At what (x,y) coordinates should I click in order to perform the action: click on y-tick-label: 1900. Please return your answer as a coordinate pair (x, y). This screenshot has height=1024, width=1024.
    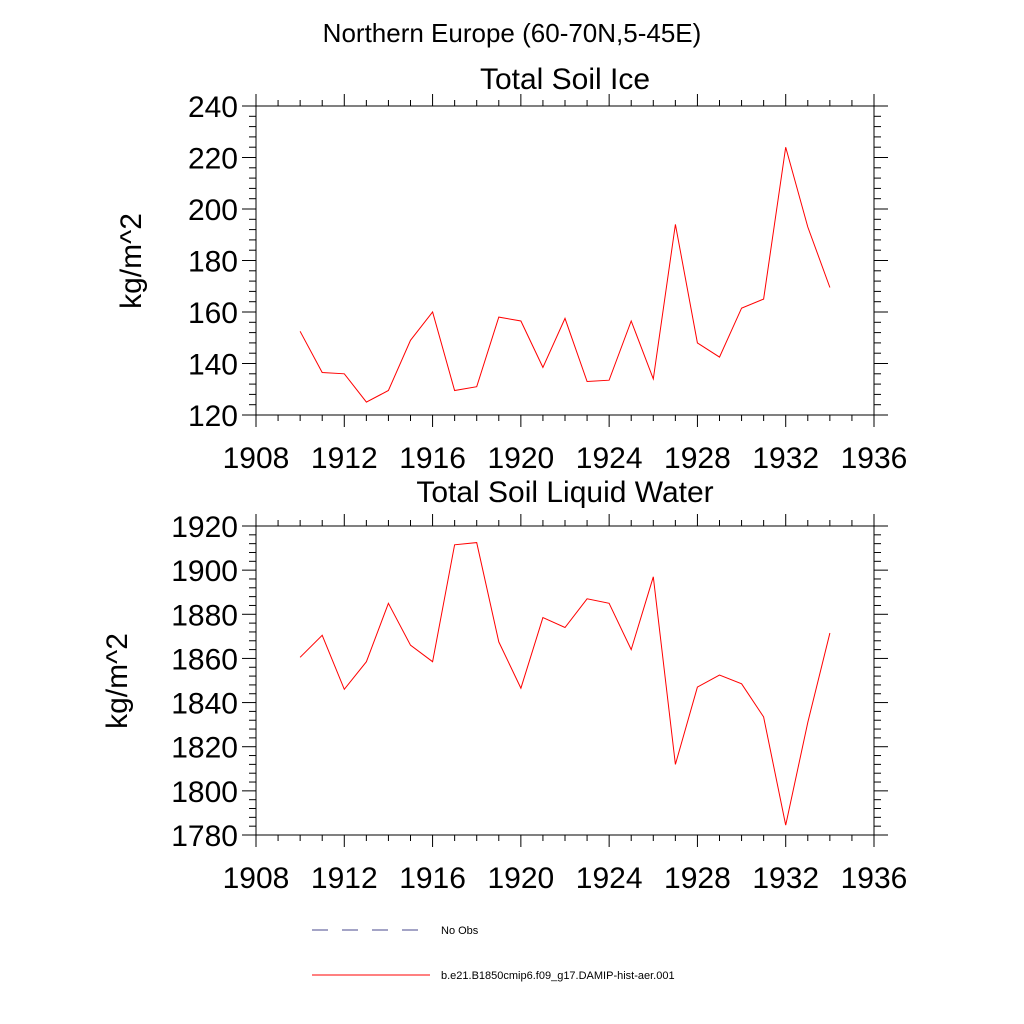
    Looking at the image, I should click on (204, 571).